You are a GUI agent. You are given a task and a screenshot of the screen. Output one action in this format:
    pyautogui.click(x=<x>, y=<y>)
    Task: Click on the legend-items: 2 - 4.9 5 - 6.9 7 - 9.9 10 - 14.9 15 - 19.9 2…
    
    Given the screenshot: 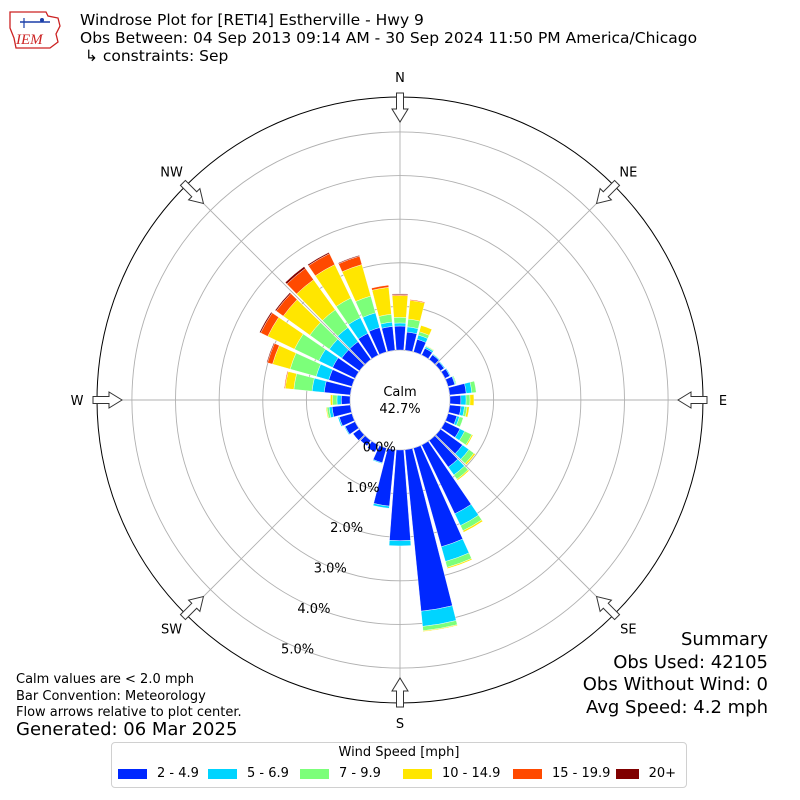 What is the action you would take?
    pyautogui.click(x=397, y=773)
    